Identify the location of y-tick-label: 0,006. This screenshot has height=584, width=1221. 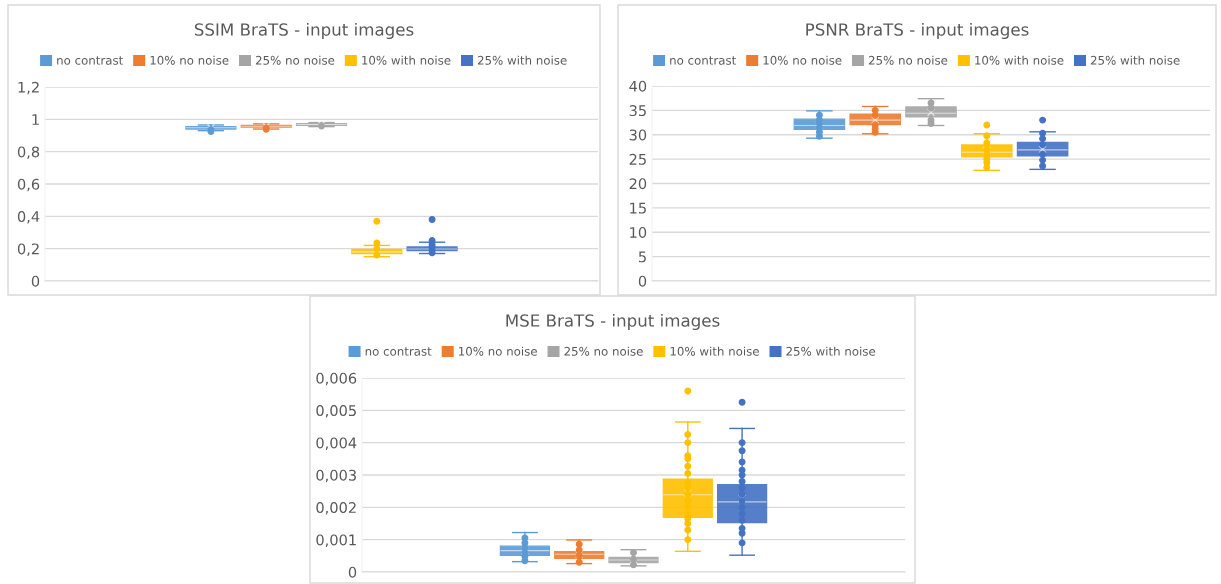
(336, 379).